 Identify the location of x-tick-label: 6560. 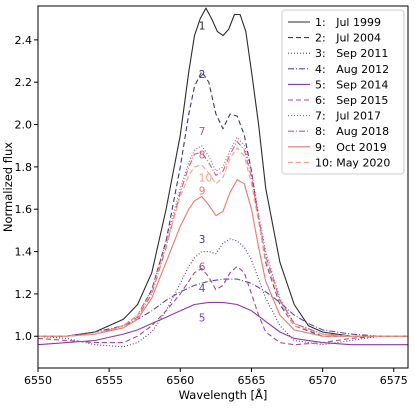
(180, 380).